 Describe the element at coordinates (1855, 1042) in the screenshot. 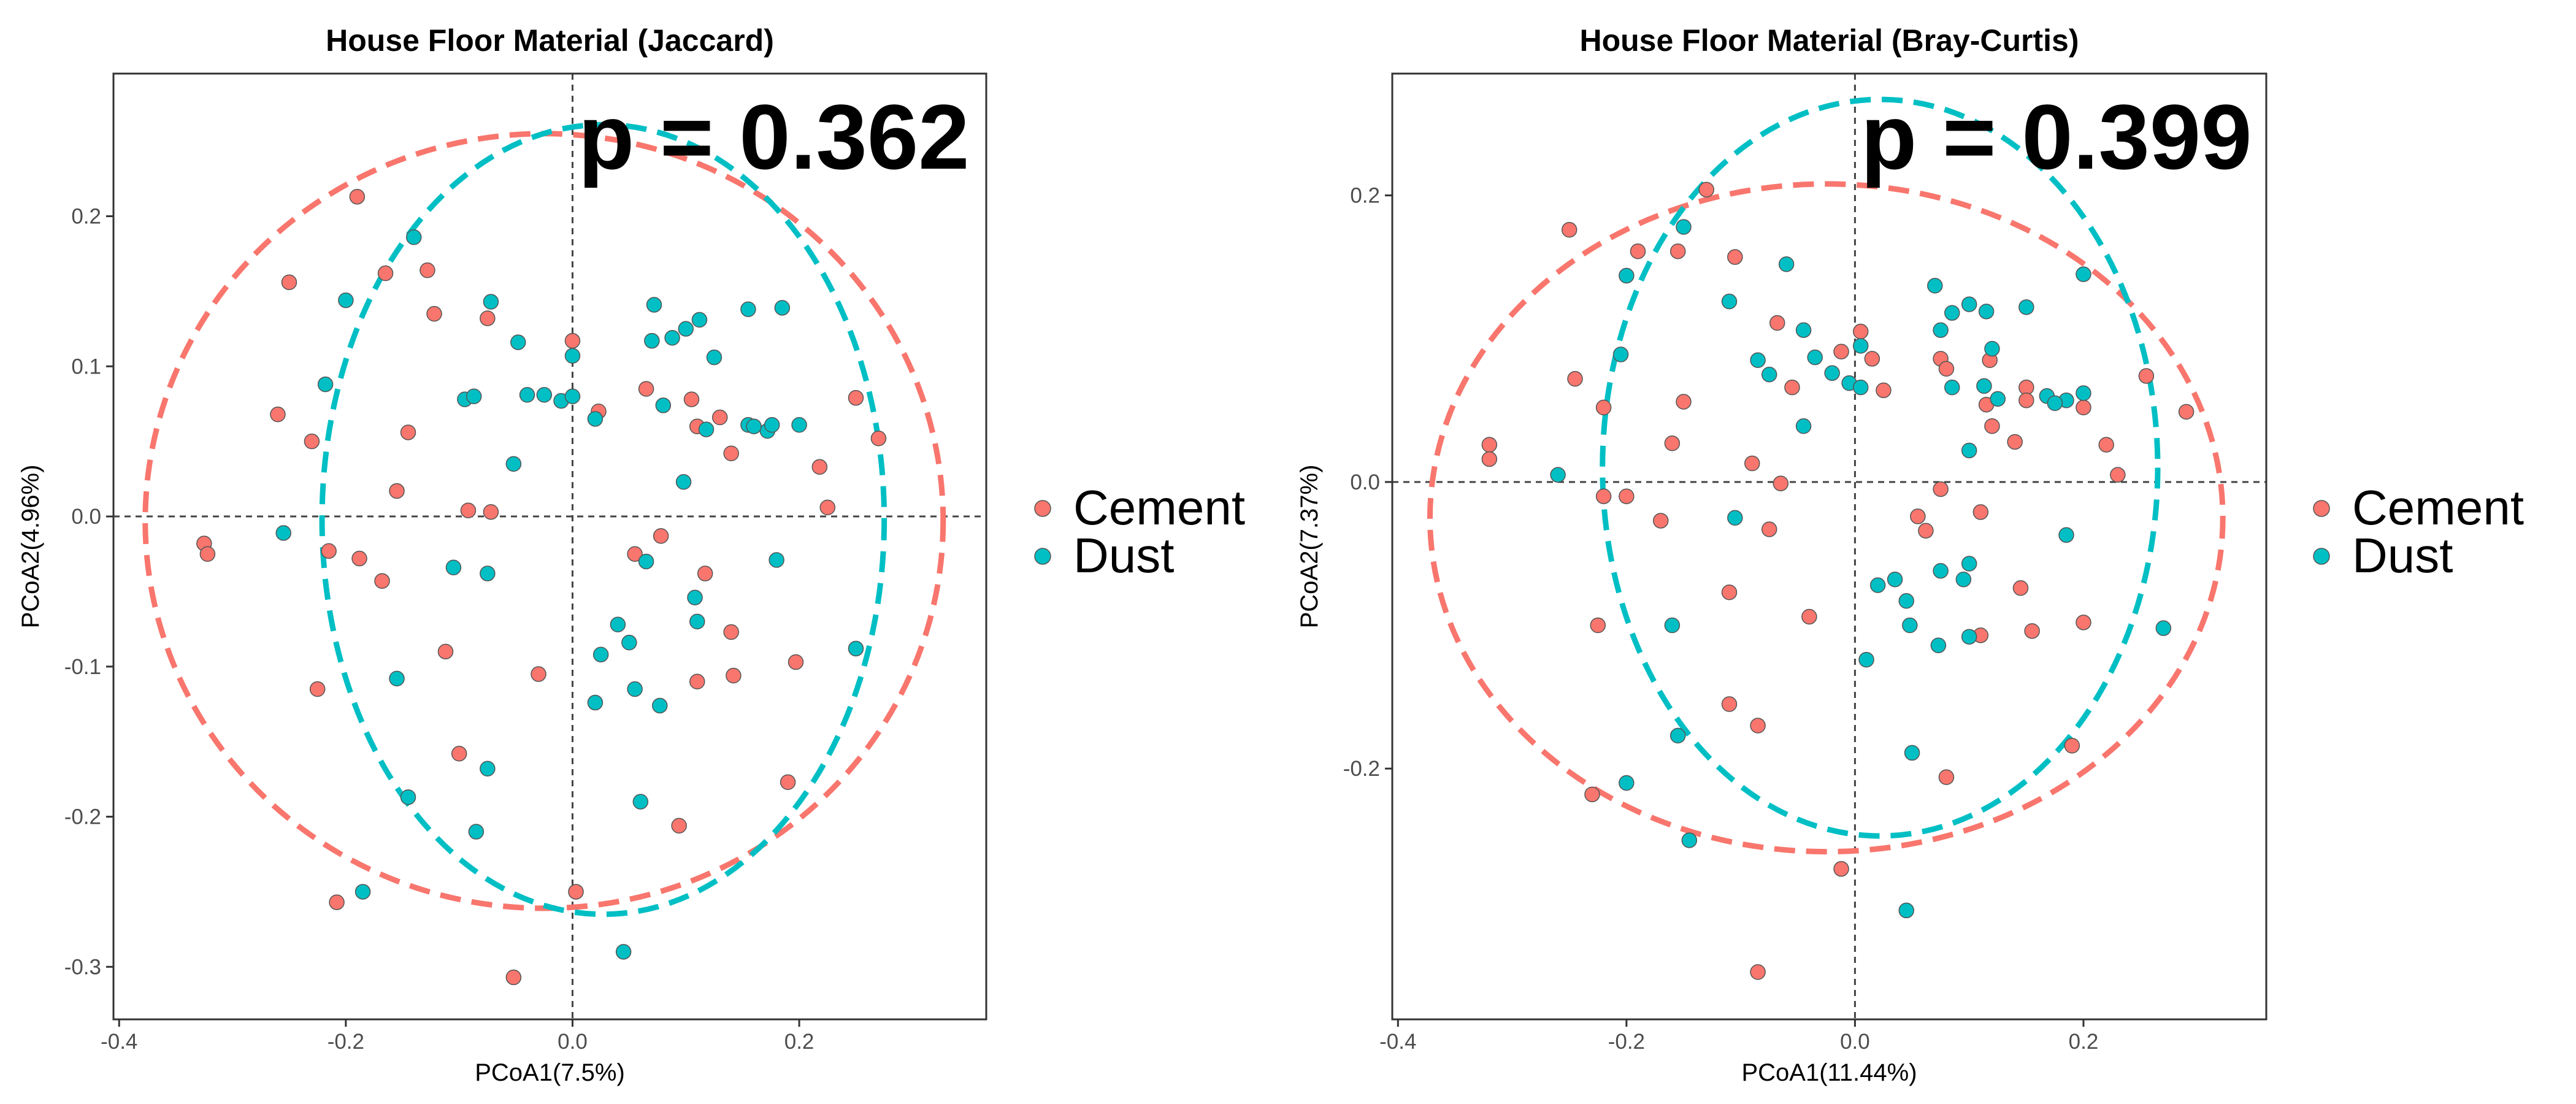

I see `x-tick-label: 0.0` at that location.